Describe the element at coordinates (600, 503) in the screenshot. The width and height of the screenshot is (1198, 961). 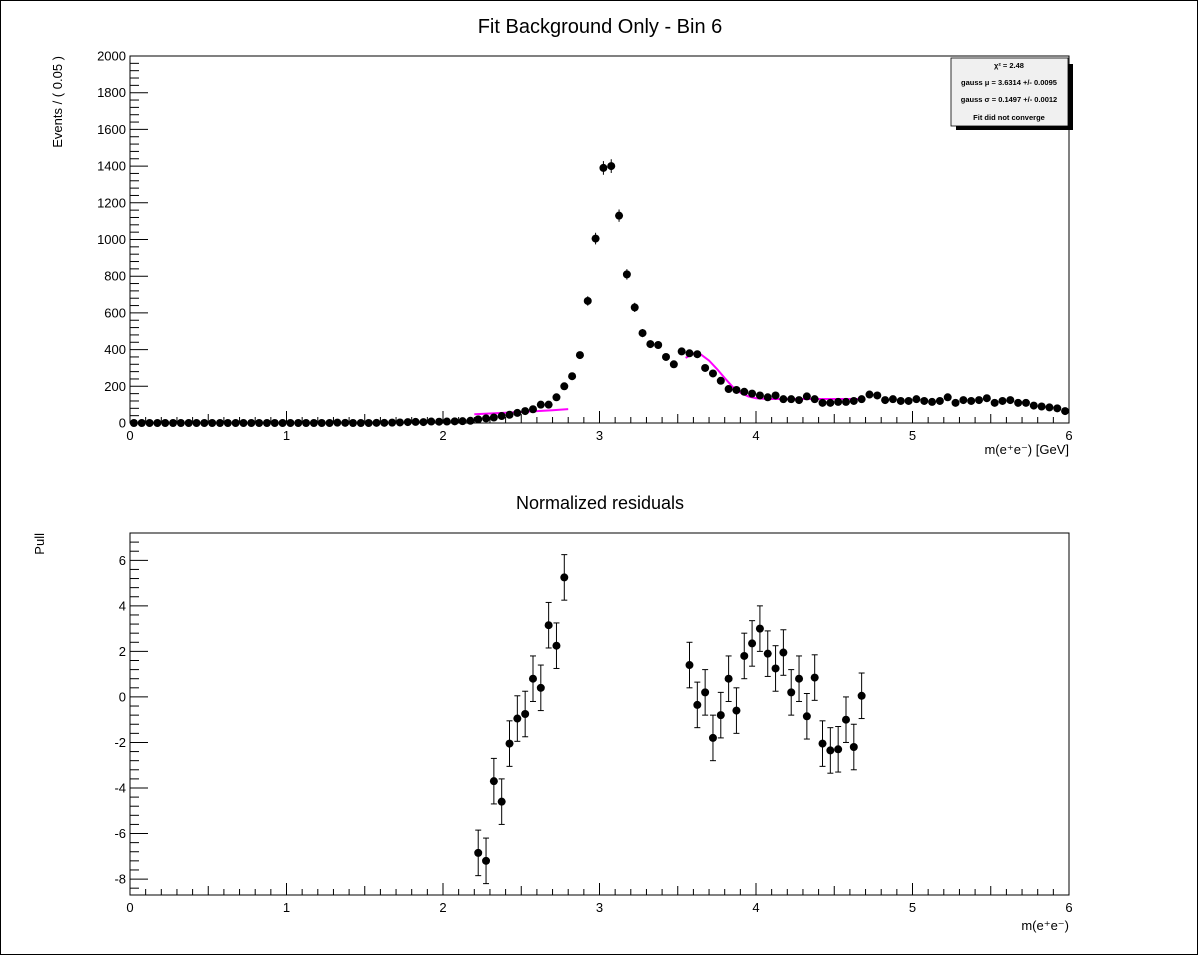
I see `bottom-chart-title: Normalized residuals` at that location.